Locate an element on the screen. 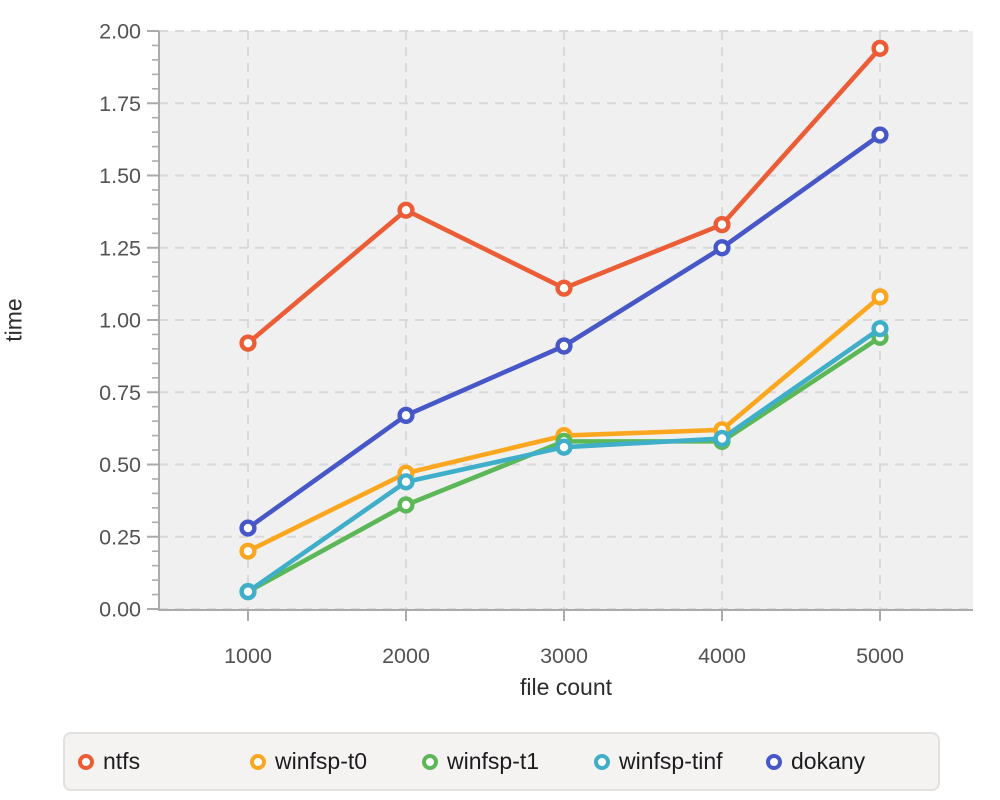 This screenshot has height=800, width=1000. y-tick-label: 0.50 is located at coordinates (120, 465).